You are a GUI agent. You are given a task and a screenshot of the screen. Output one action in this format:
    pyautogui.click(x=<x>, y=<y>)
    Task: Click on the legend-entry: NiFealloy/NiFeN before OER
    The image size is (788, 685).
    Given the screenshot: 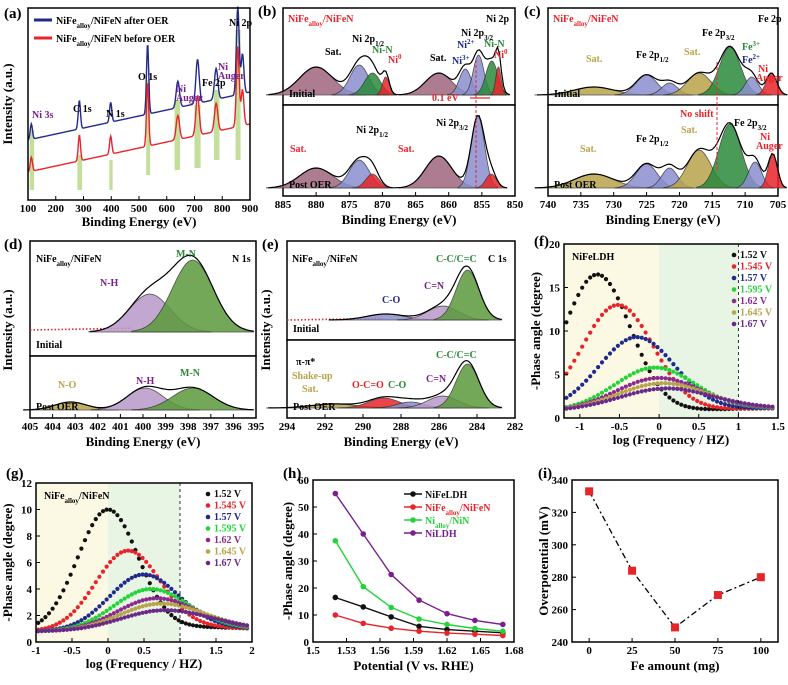 What is the action you would take?
    pyautogui.click(x=116, y=41)
    